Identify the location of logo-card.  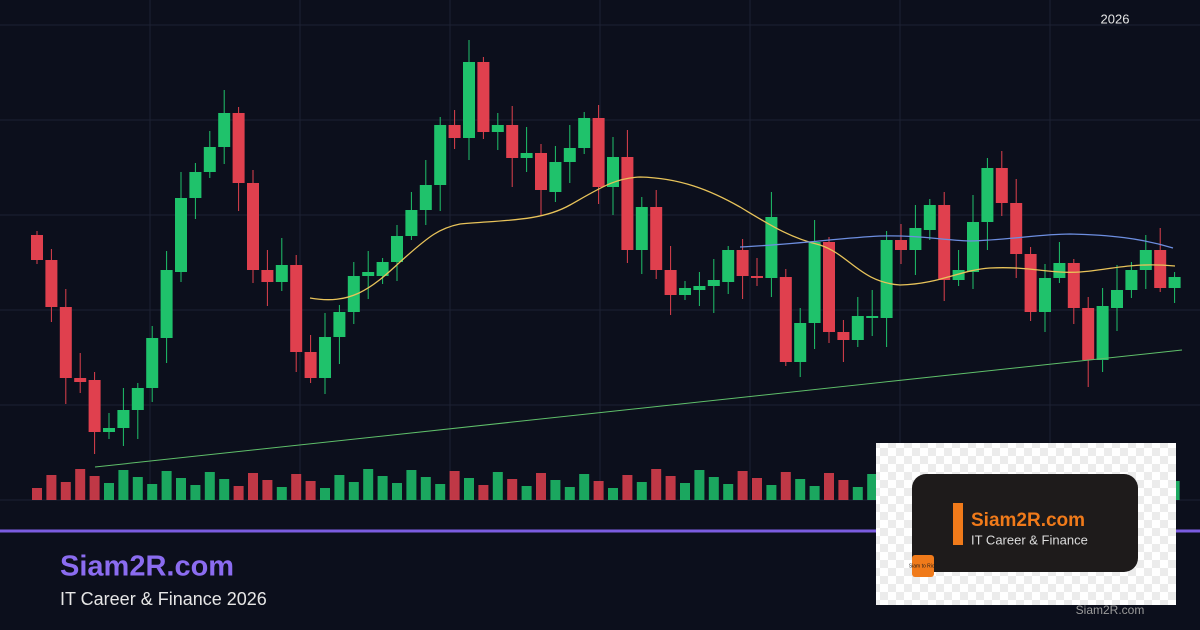
(1025, 523).